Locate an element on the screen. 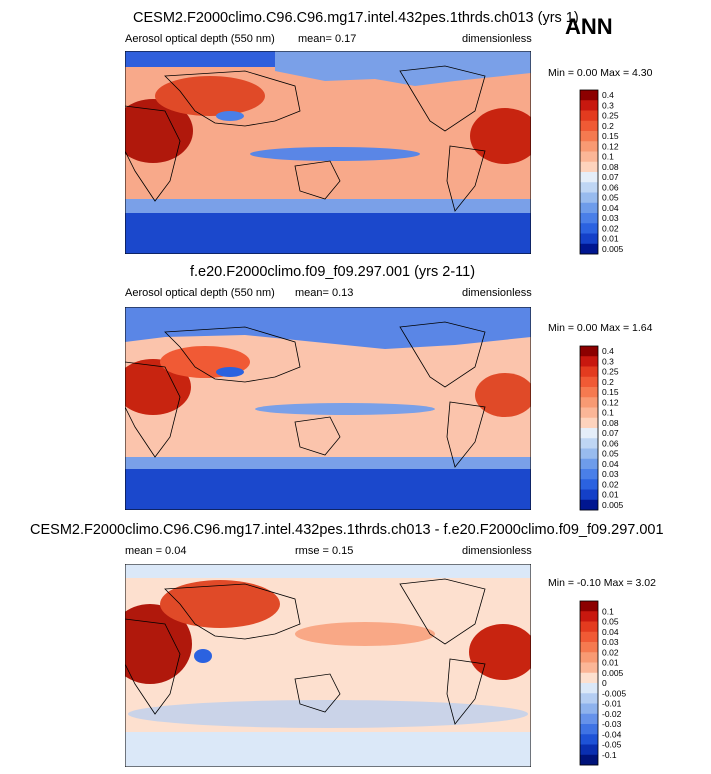 The width and height of the screenshot is (711, 774). panel1-mean: mean= 0.17 is located at coordinates (327, 39).